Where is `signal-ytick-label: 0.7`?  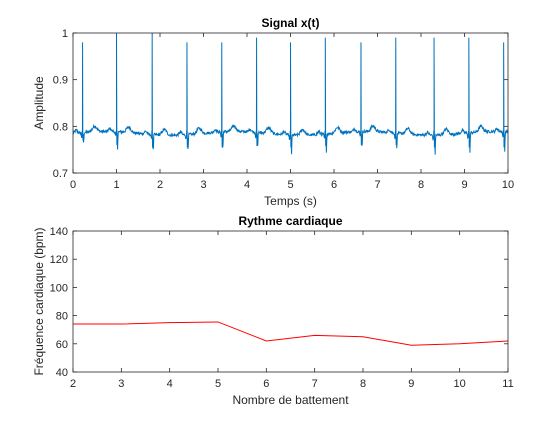
signal-ytick-label: 0.7 is located at coordinates (60, 174).